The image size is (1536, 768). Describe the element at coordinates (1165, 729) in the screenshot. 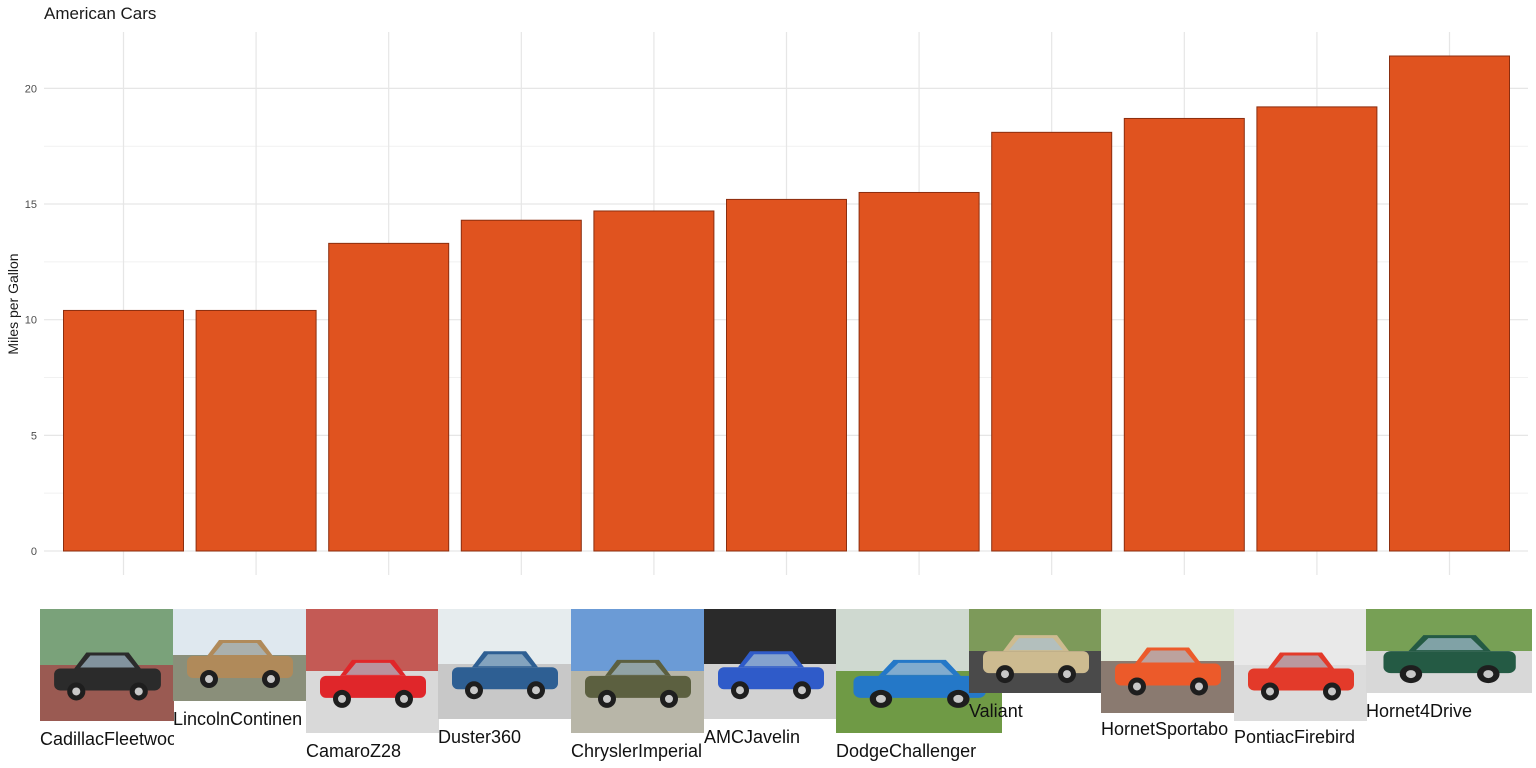

I see `car-label: HornetSportabo` at that location.